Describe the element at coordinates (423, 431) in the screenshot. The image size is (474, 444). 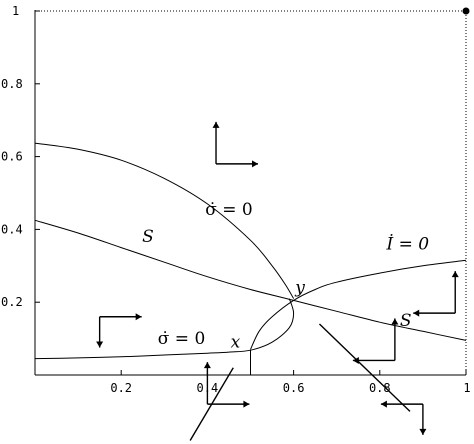
I see `flow-arrow-5-vertical-head` at that location.